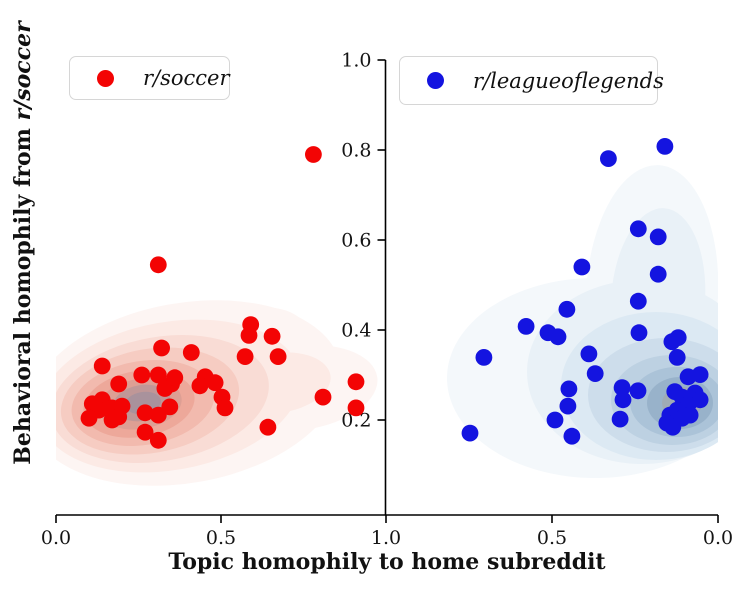  I want to click on legend-soccer: r/soccer, so click(149, 78).